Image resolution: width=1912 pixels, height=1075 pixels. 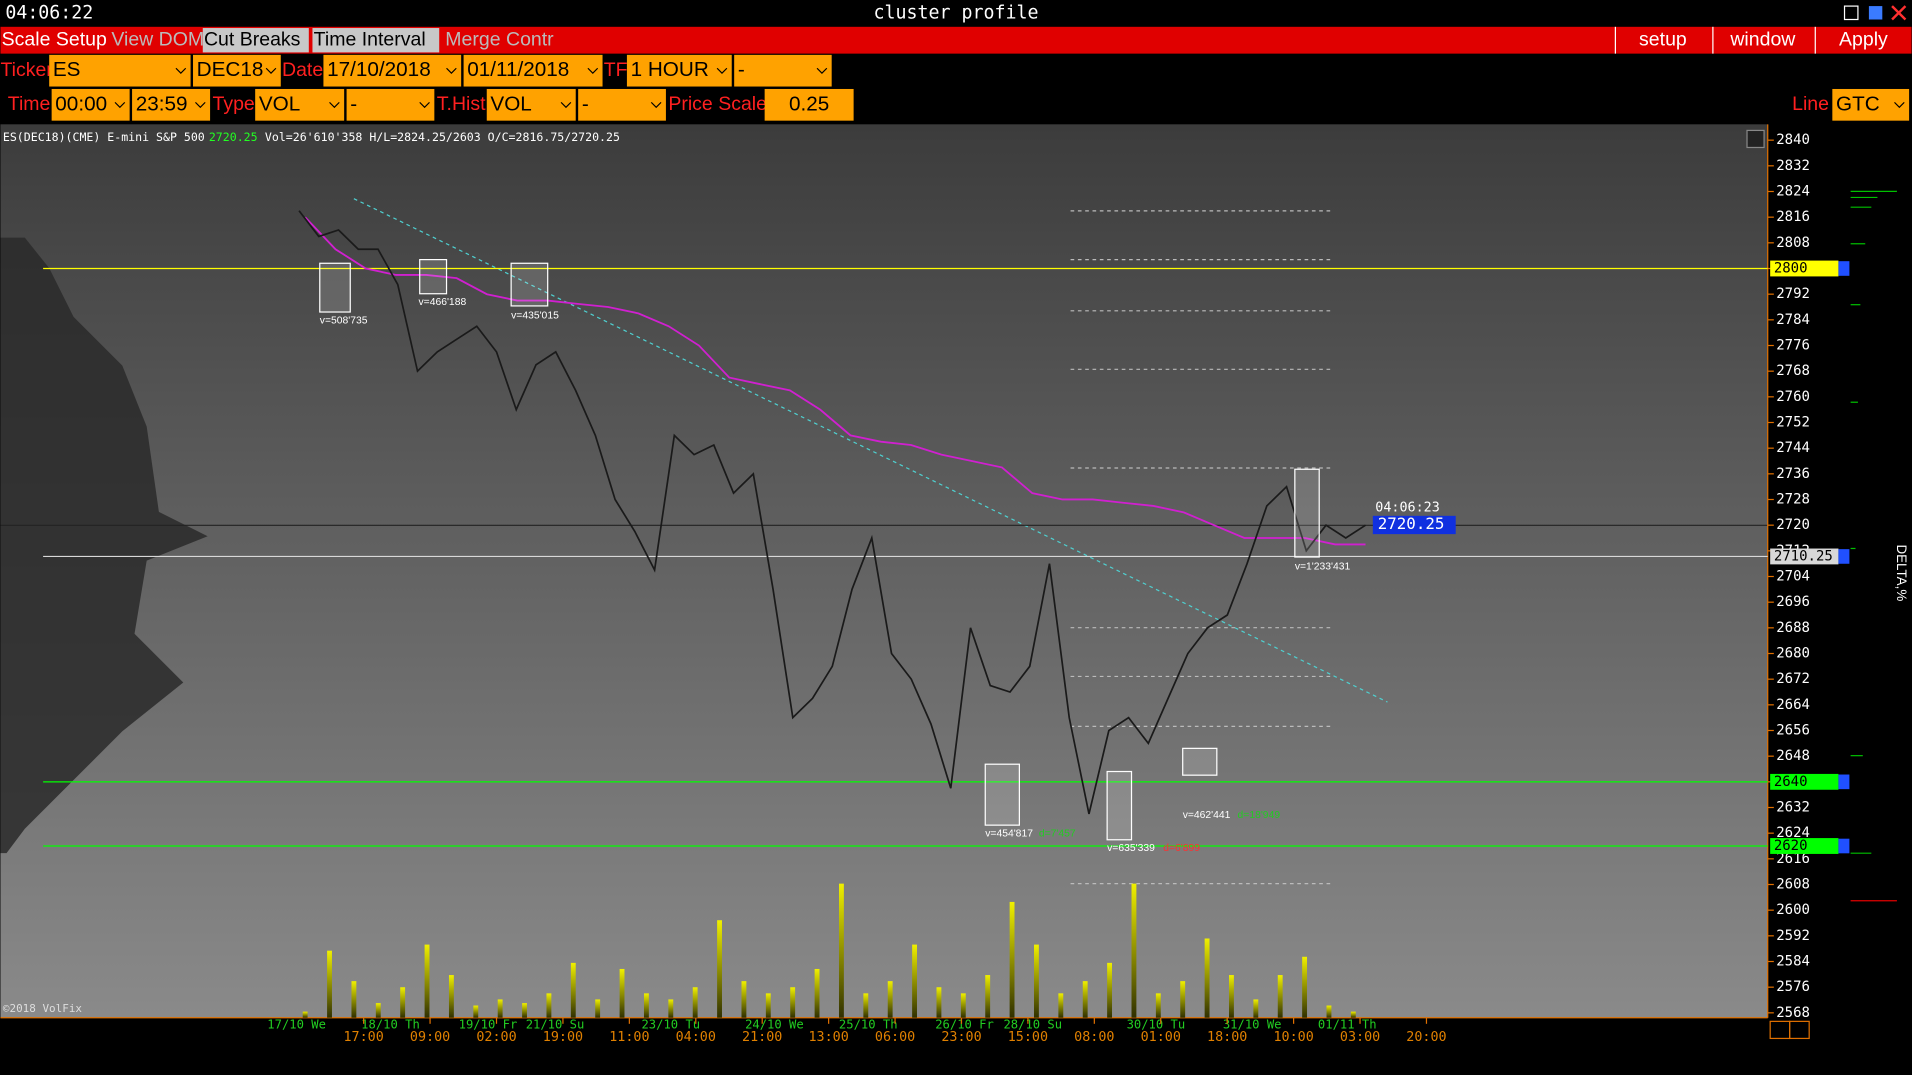 What do you see at coordinates (54, 39) in the screenshot?
I see `menu-item: Scale Setup` at bounding box center [54, 39].